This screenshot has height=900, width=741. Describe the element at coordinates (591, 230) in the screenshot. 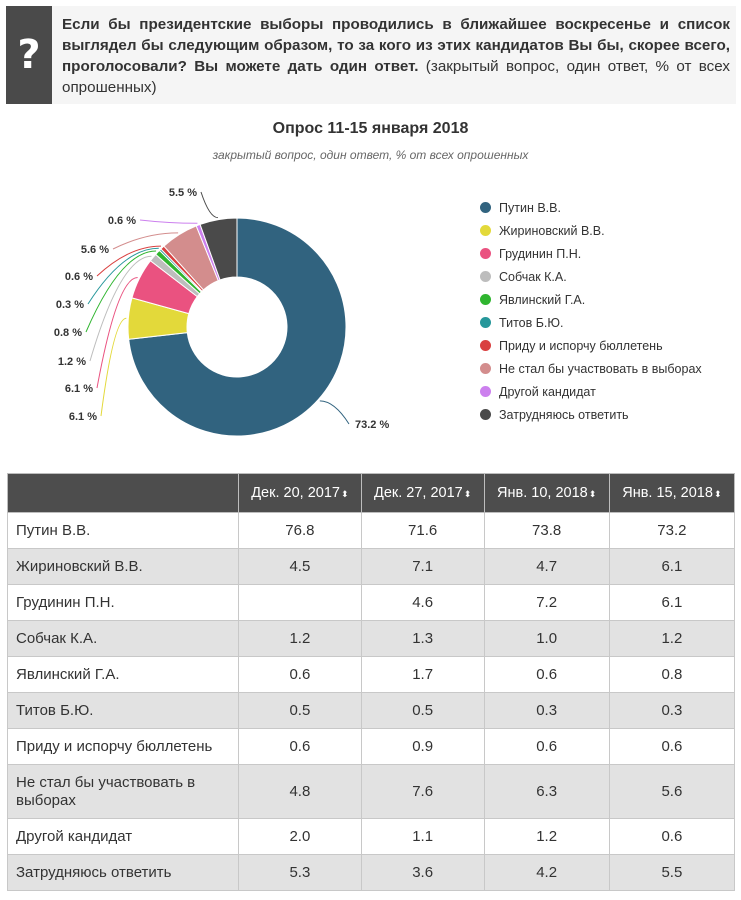

I see `legend-item: Жириновский В.В.` at that location.